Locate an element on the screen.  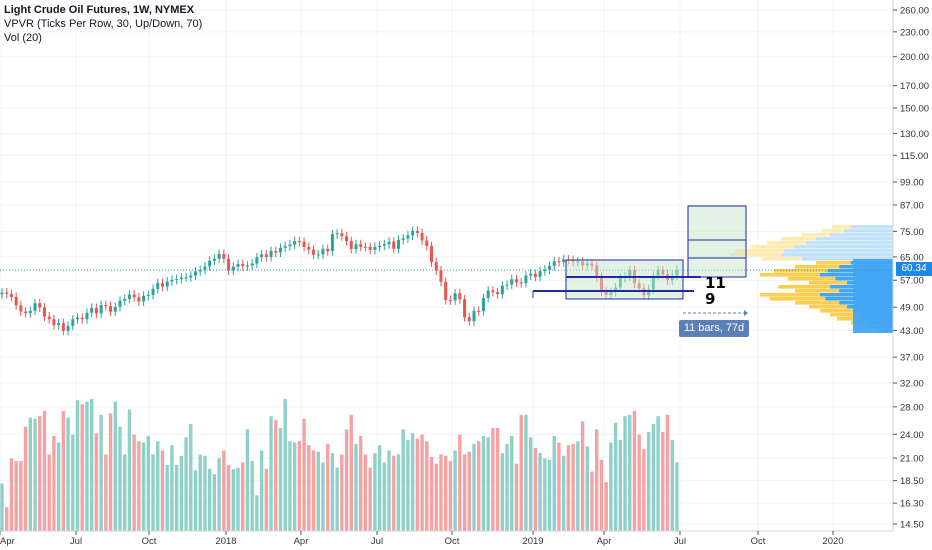
projection-box is located at coordinates (717, 241).